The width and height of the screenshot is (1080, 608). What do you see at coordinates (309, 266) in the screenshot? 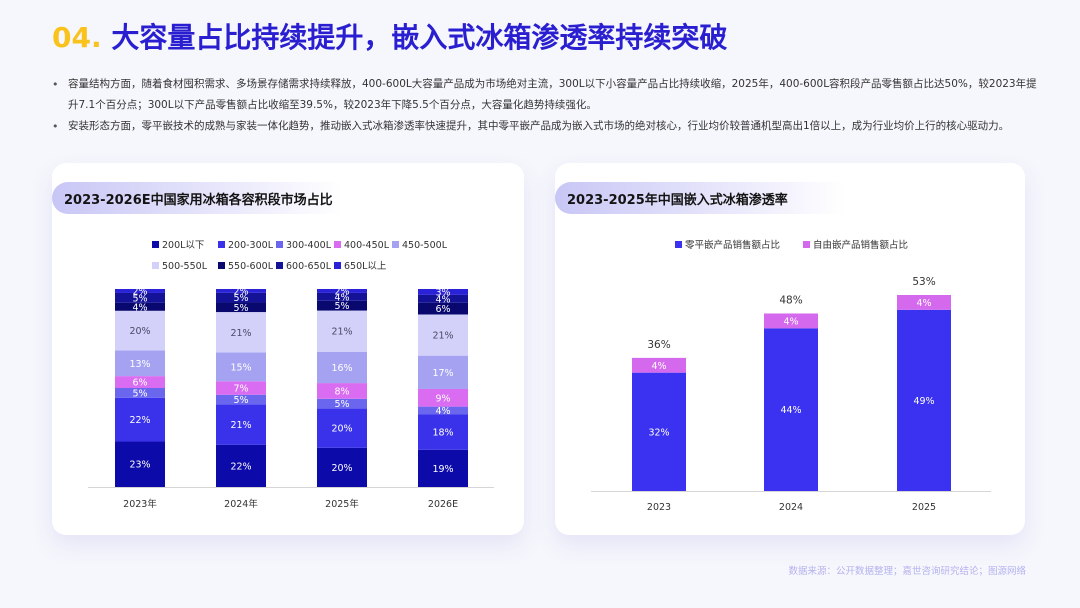
I see `legend-label: 600-650L` at bounding box center [309, 266].